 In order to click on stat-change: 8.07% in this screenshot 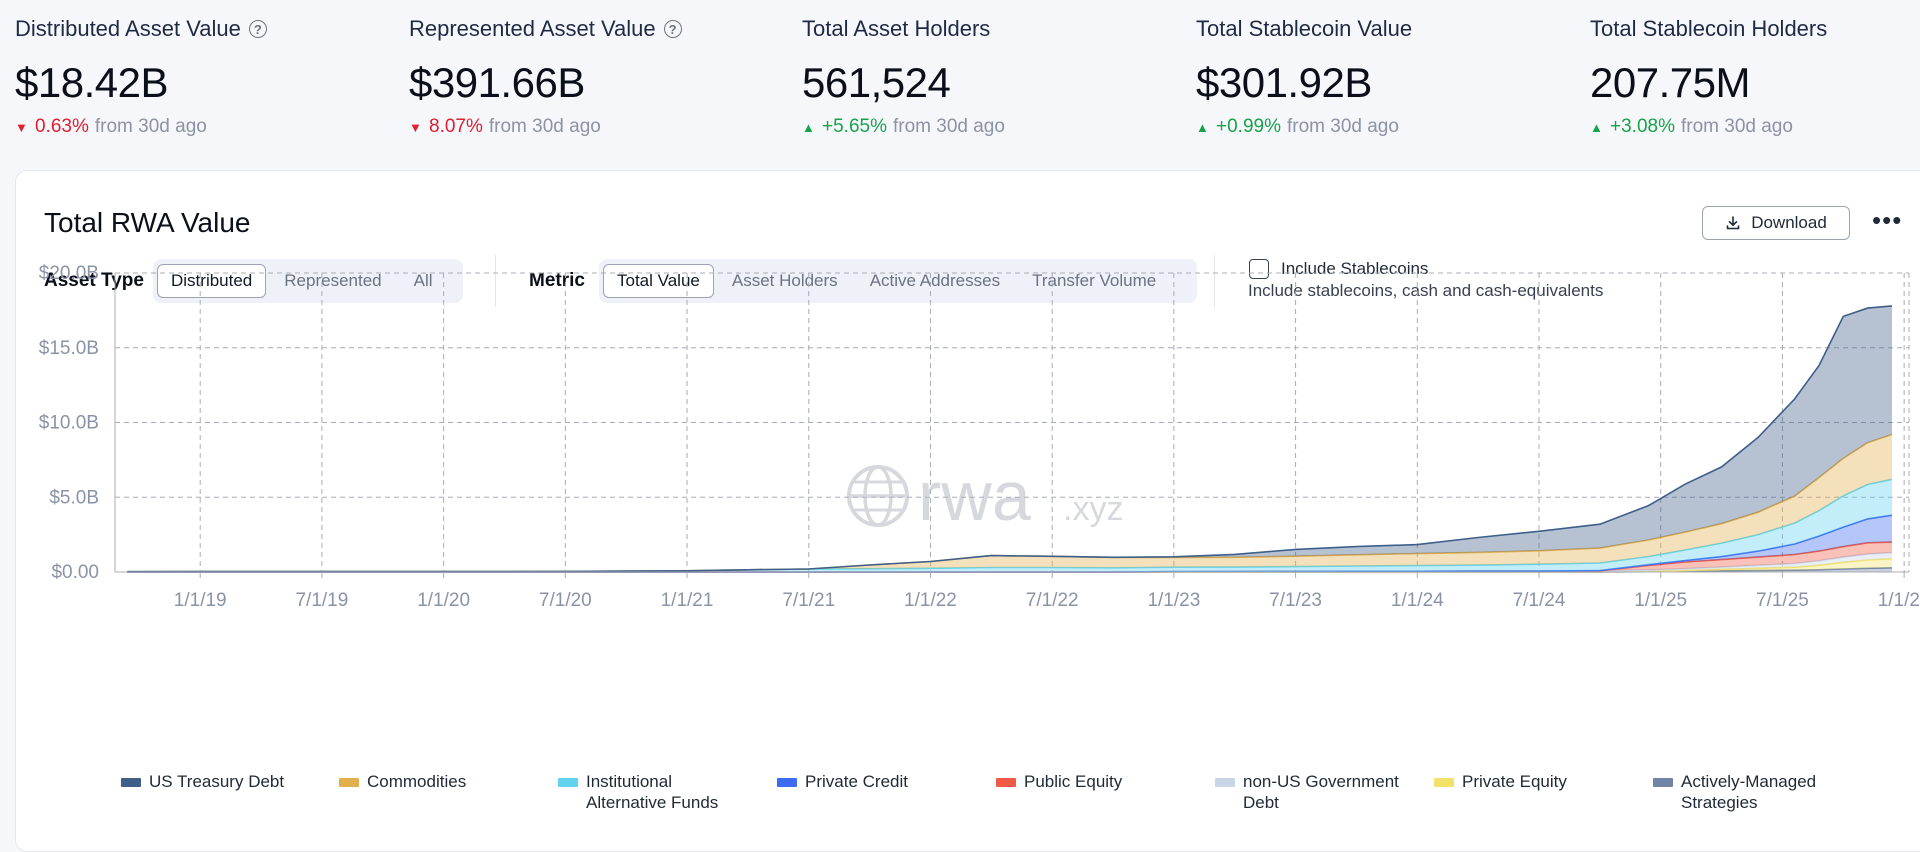, I will do `click(456, 126)`.